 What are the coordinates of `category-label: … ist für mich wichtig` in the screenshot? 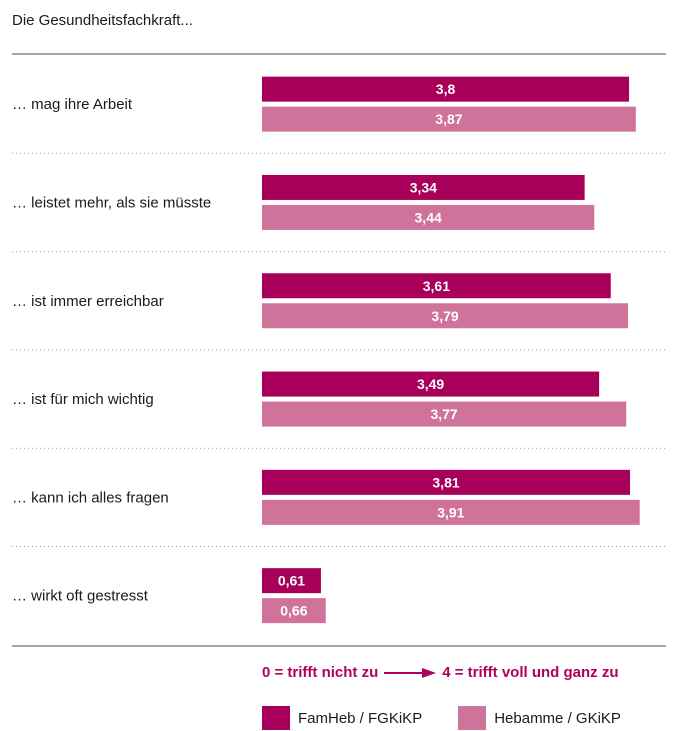 It's located at (83, 399).